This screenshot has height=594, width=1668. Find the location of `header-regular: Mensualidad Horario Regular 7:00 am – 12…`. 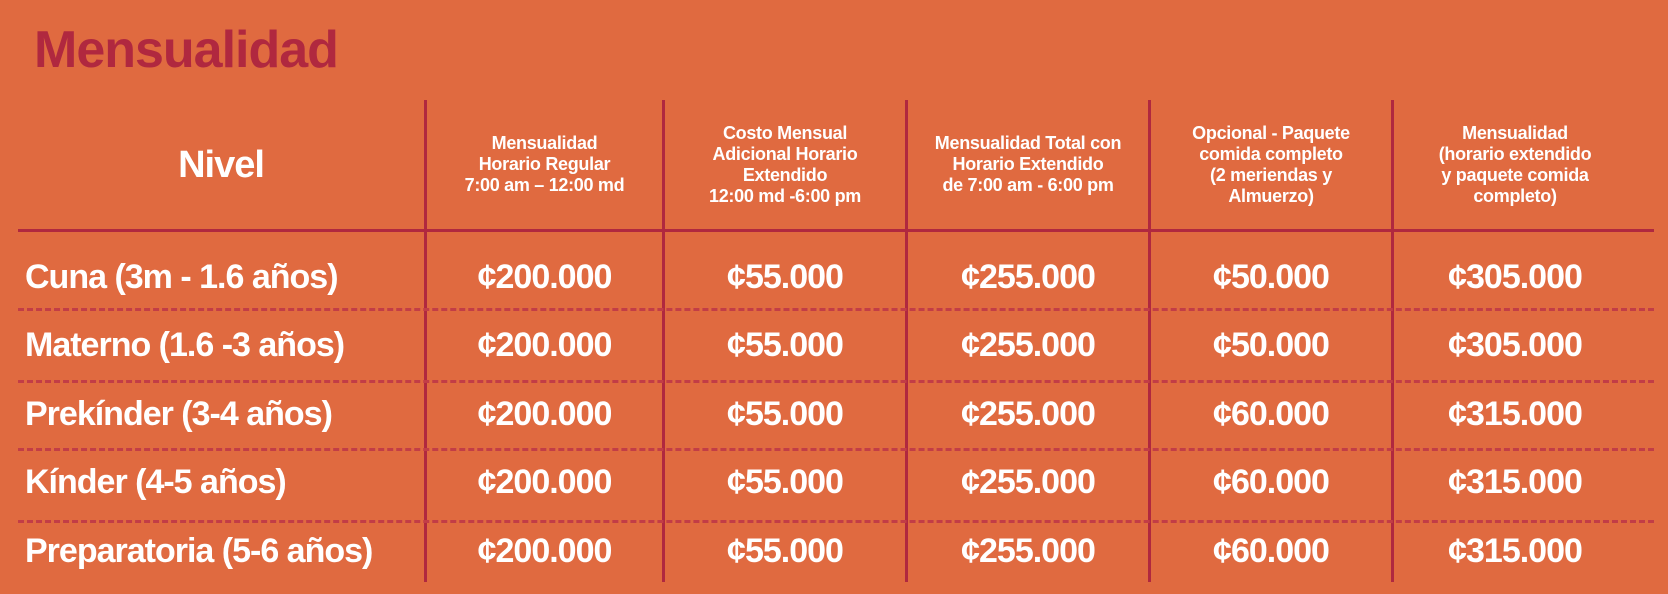

header-regular: Mensualidad Horario Regular 7:00 am – 12… is located at coordinates (544, 164).